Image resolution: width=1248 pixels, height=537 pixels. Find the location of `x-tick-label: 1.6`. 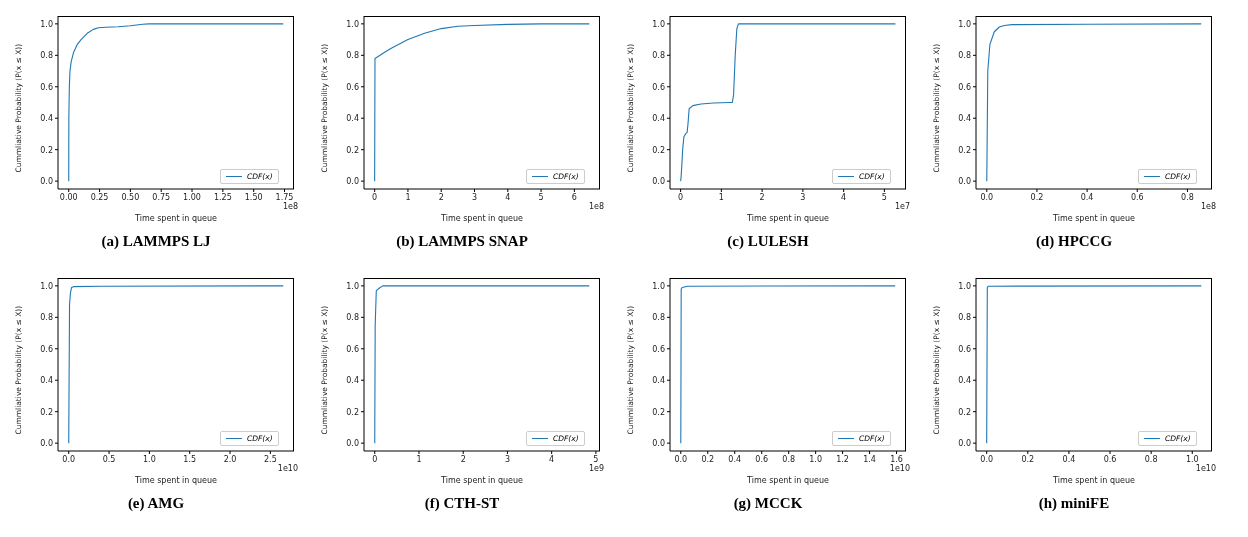

x-tick-label: 1.6 is located at coordinates (896, 459).